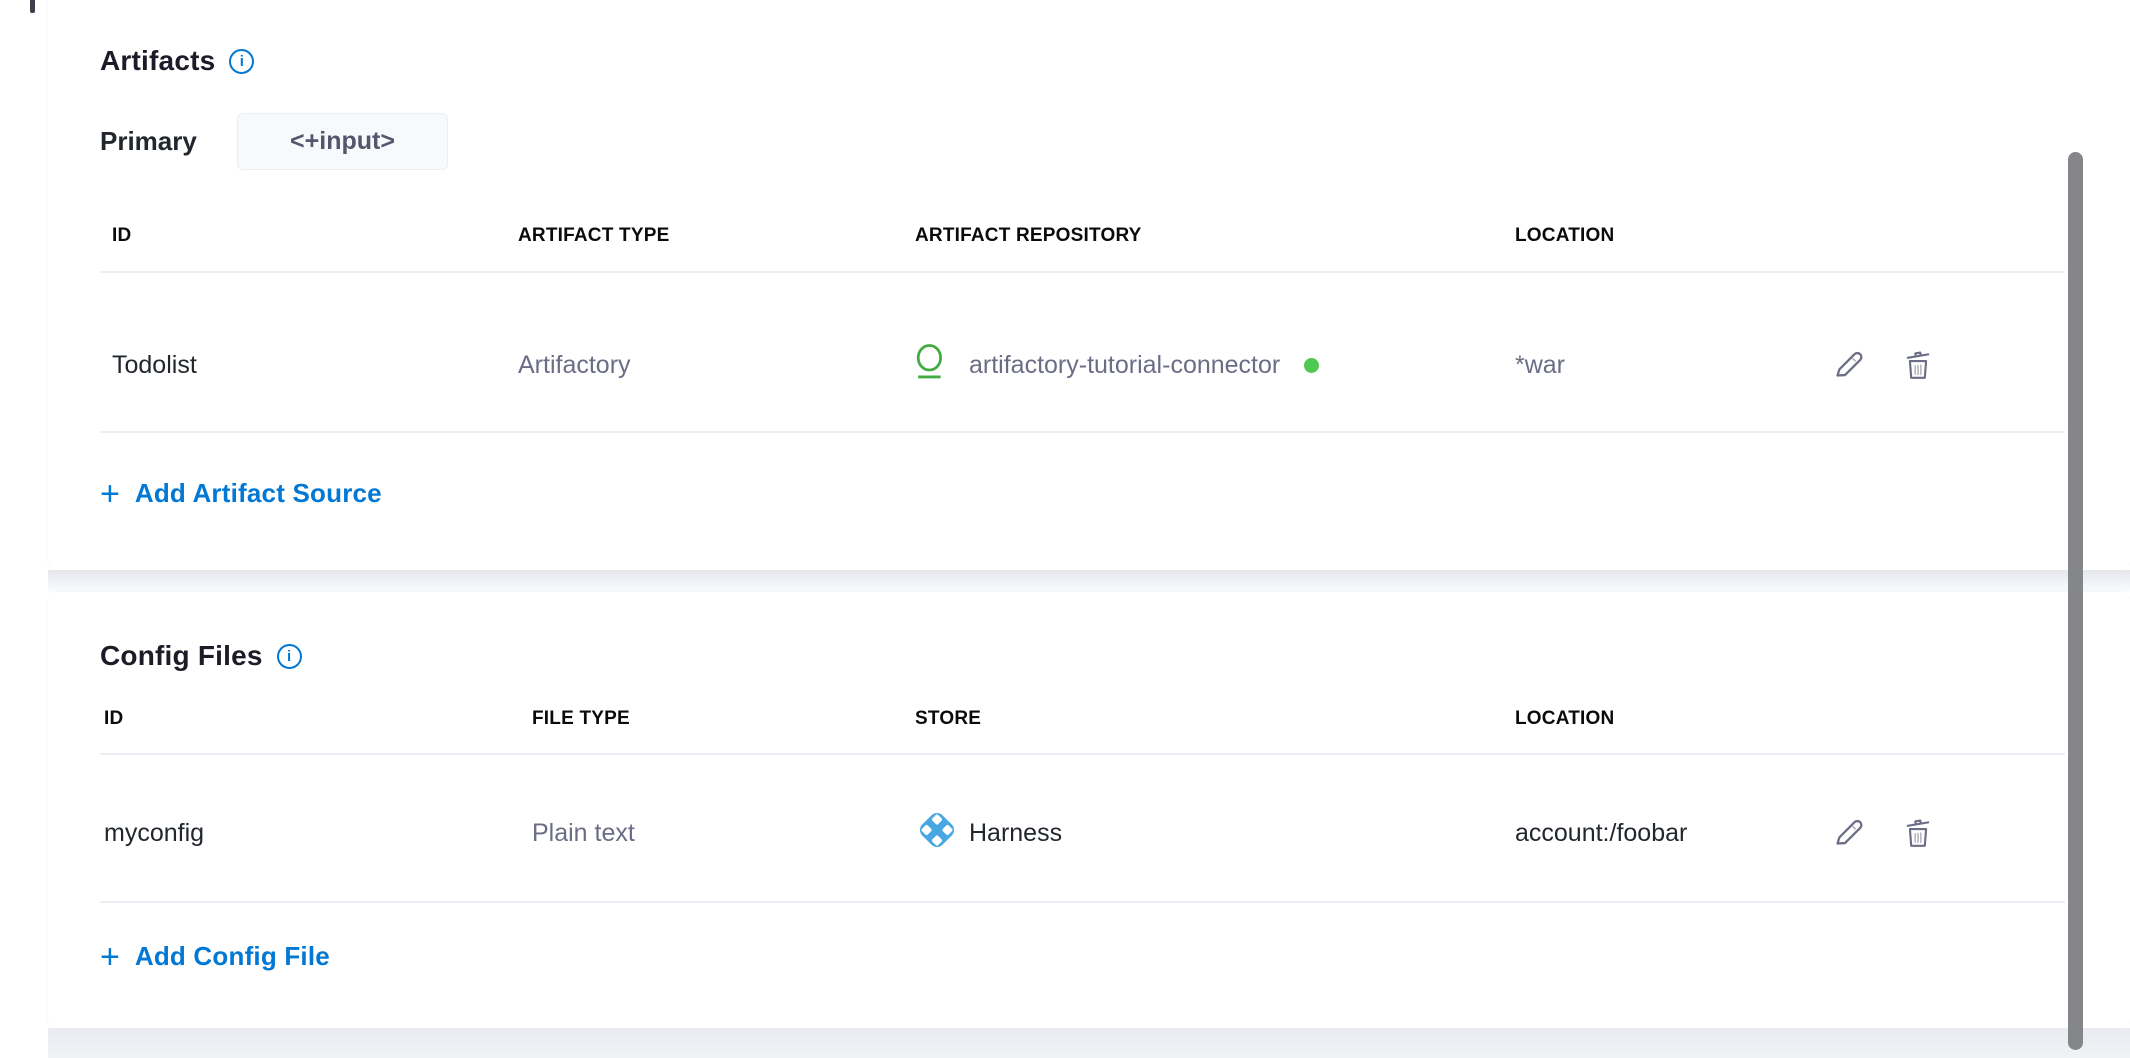  Describe the element at coordinates (1848, 833) in the screenshot. I see `edit-config-file-button` at that location.